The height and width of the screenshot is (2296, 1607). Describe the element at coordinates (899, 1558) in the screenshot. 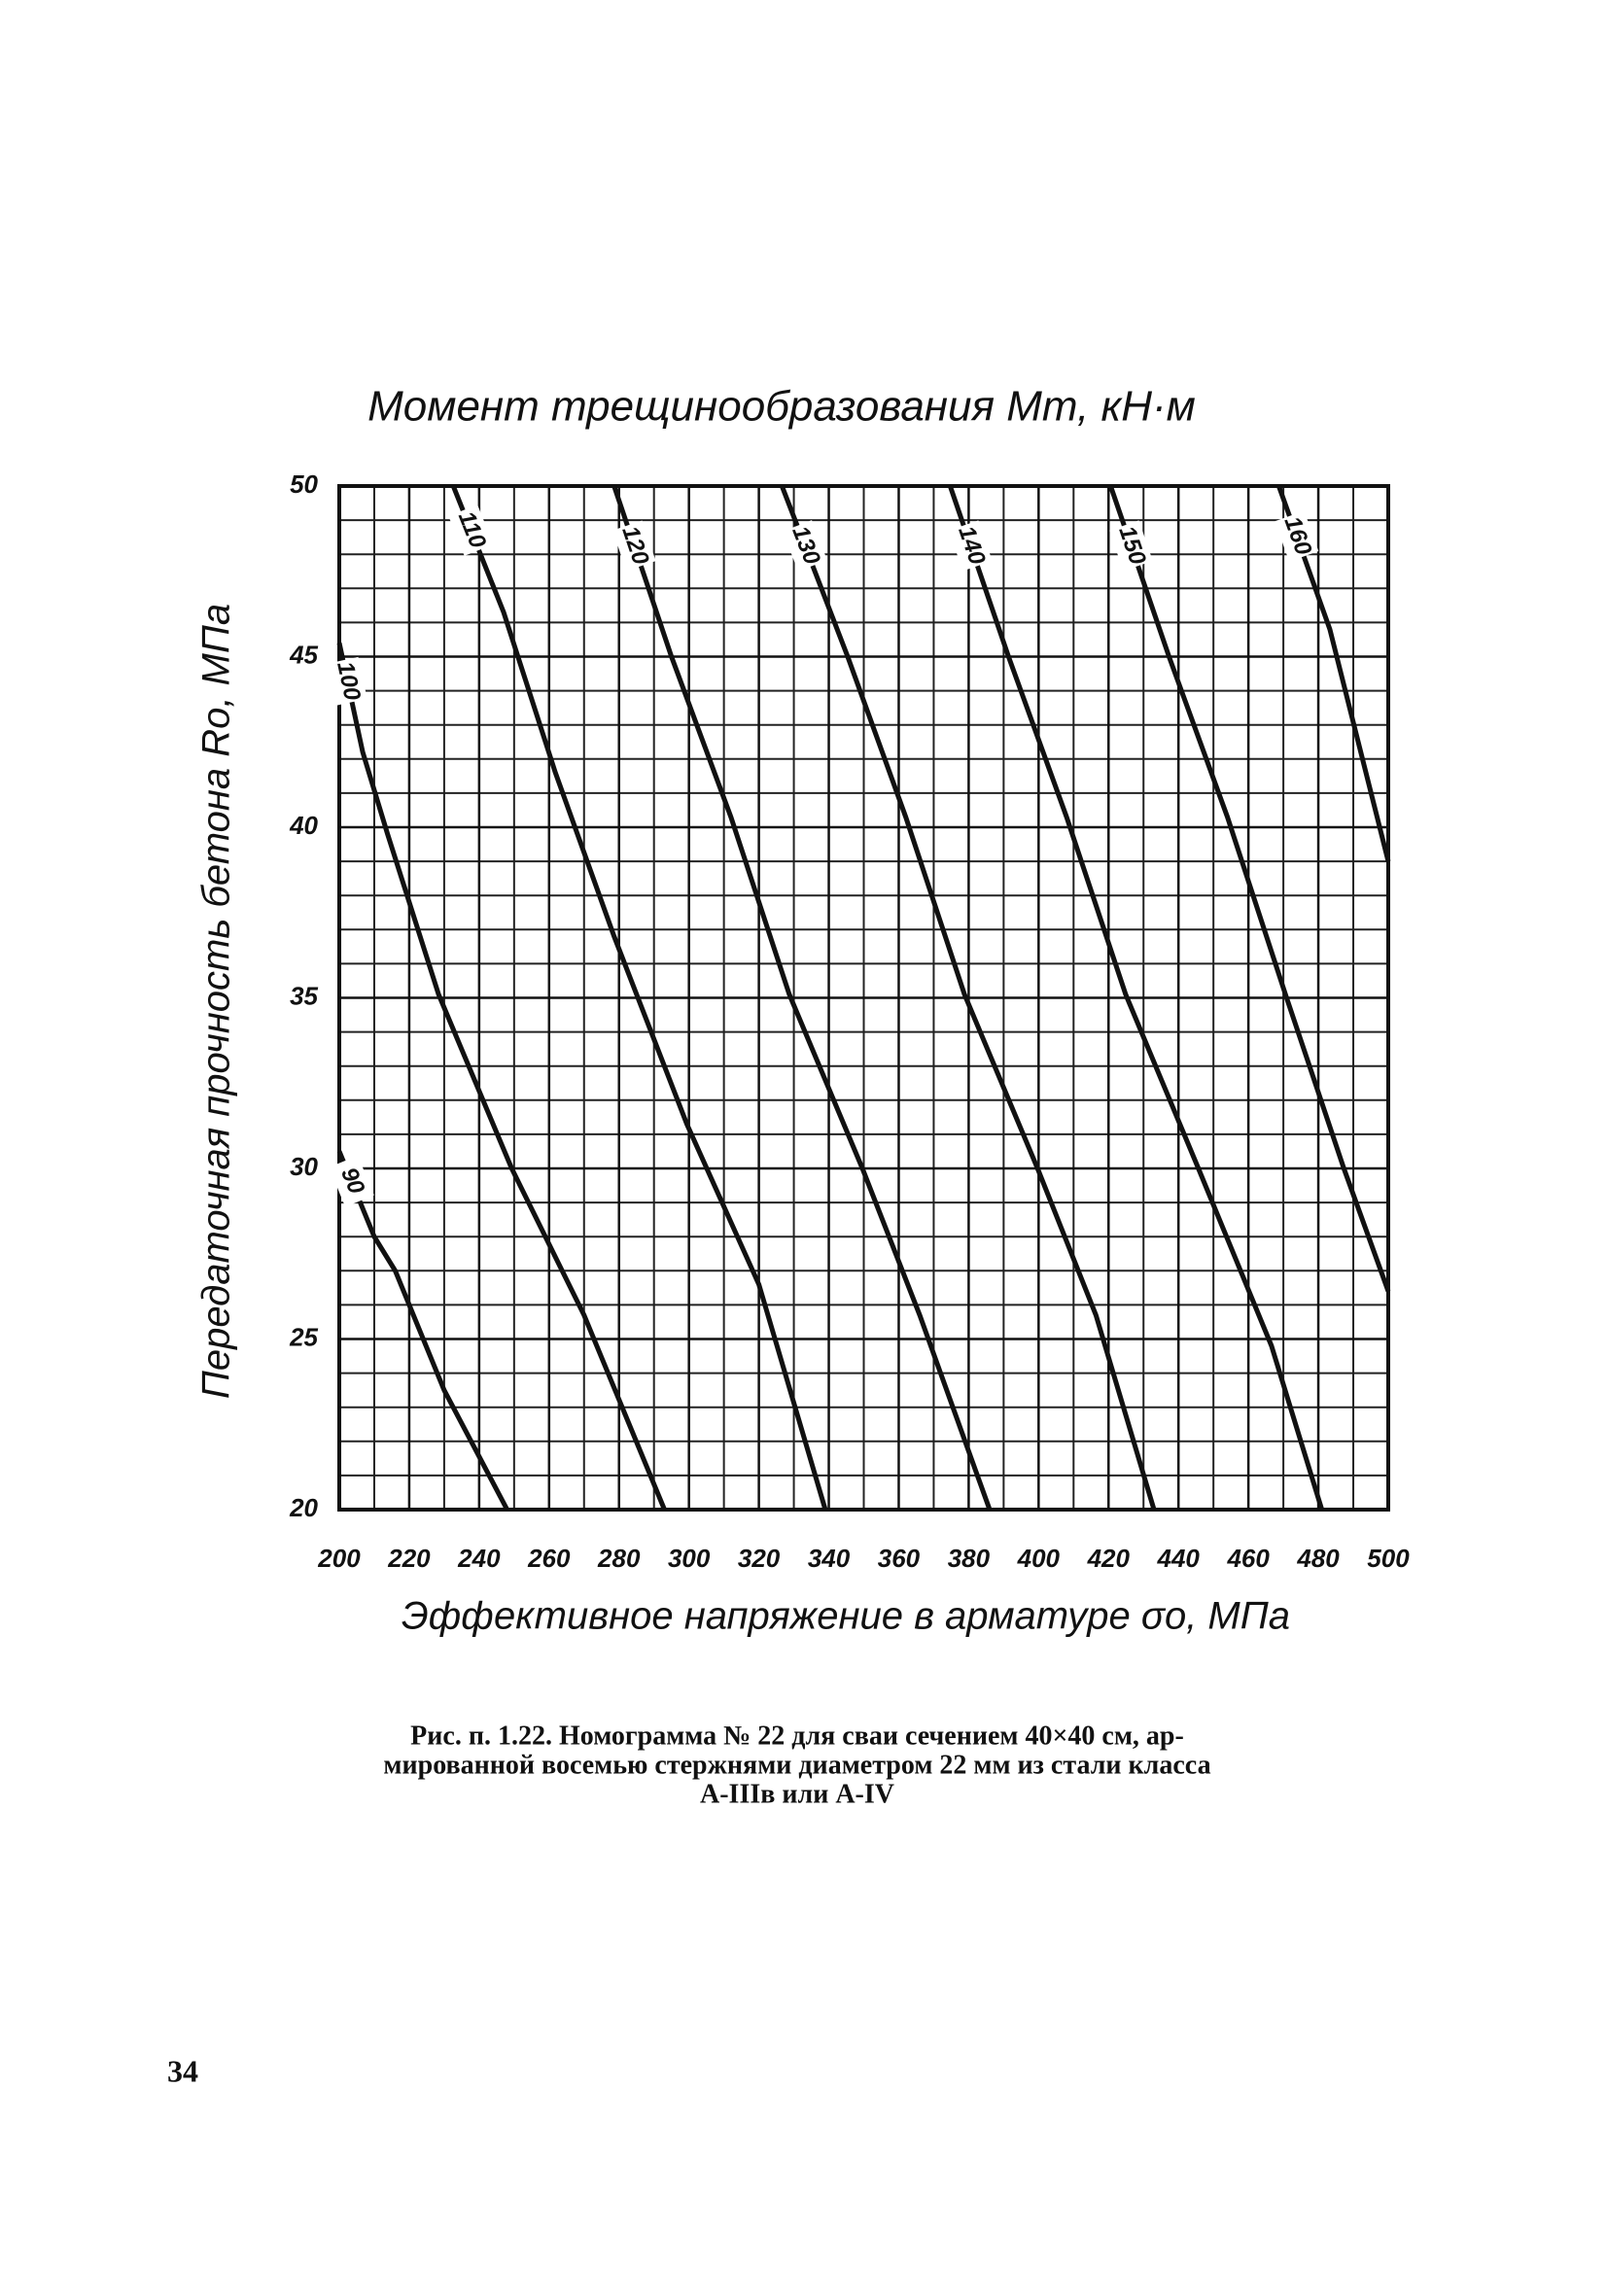

I see `x-tick-label: 360` at that location.